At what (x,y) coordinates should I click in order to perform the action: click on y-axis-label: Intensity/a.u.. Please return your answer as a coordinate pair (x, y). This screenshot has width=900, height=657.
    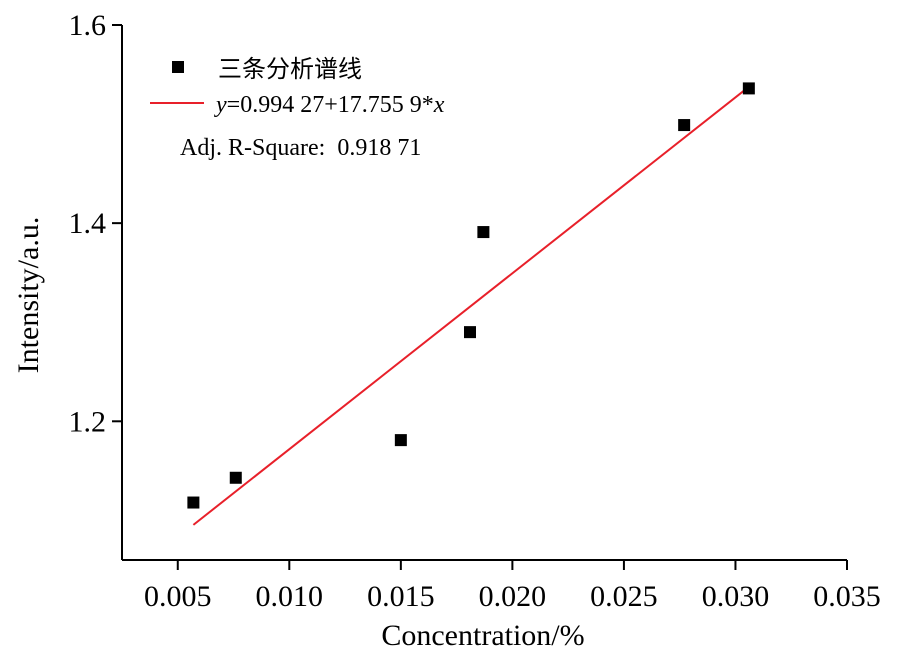
    Looking at the image, I should click on (28, 295).